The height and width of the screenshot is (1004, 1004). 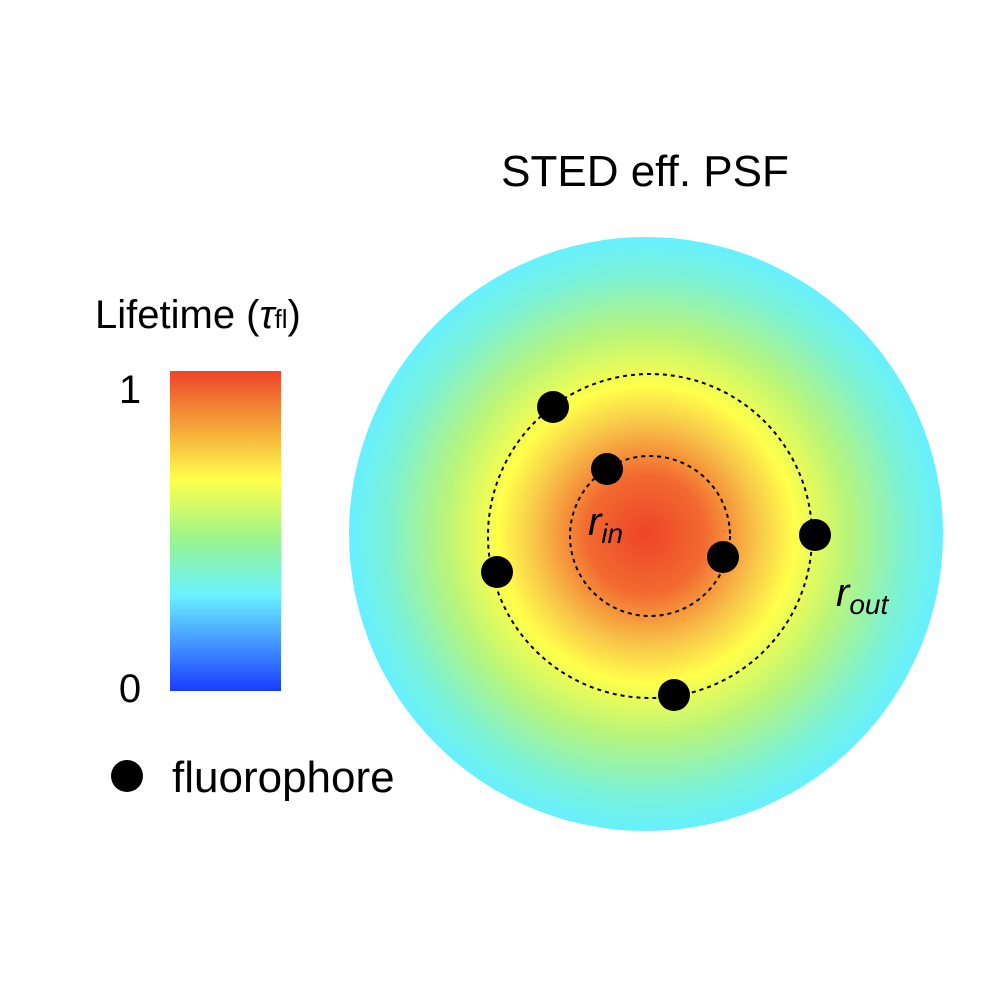 I want to click on legend-fluorophore-marker, so click(x=127, y=776).